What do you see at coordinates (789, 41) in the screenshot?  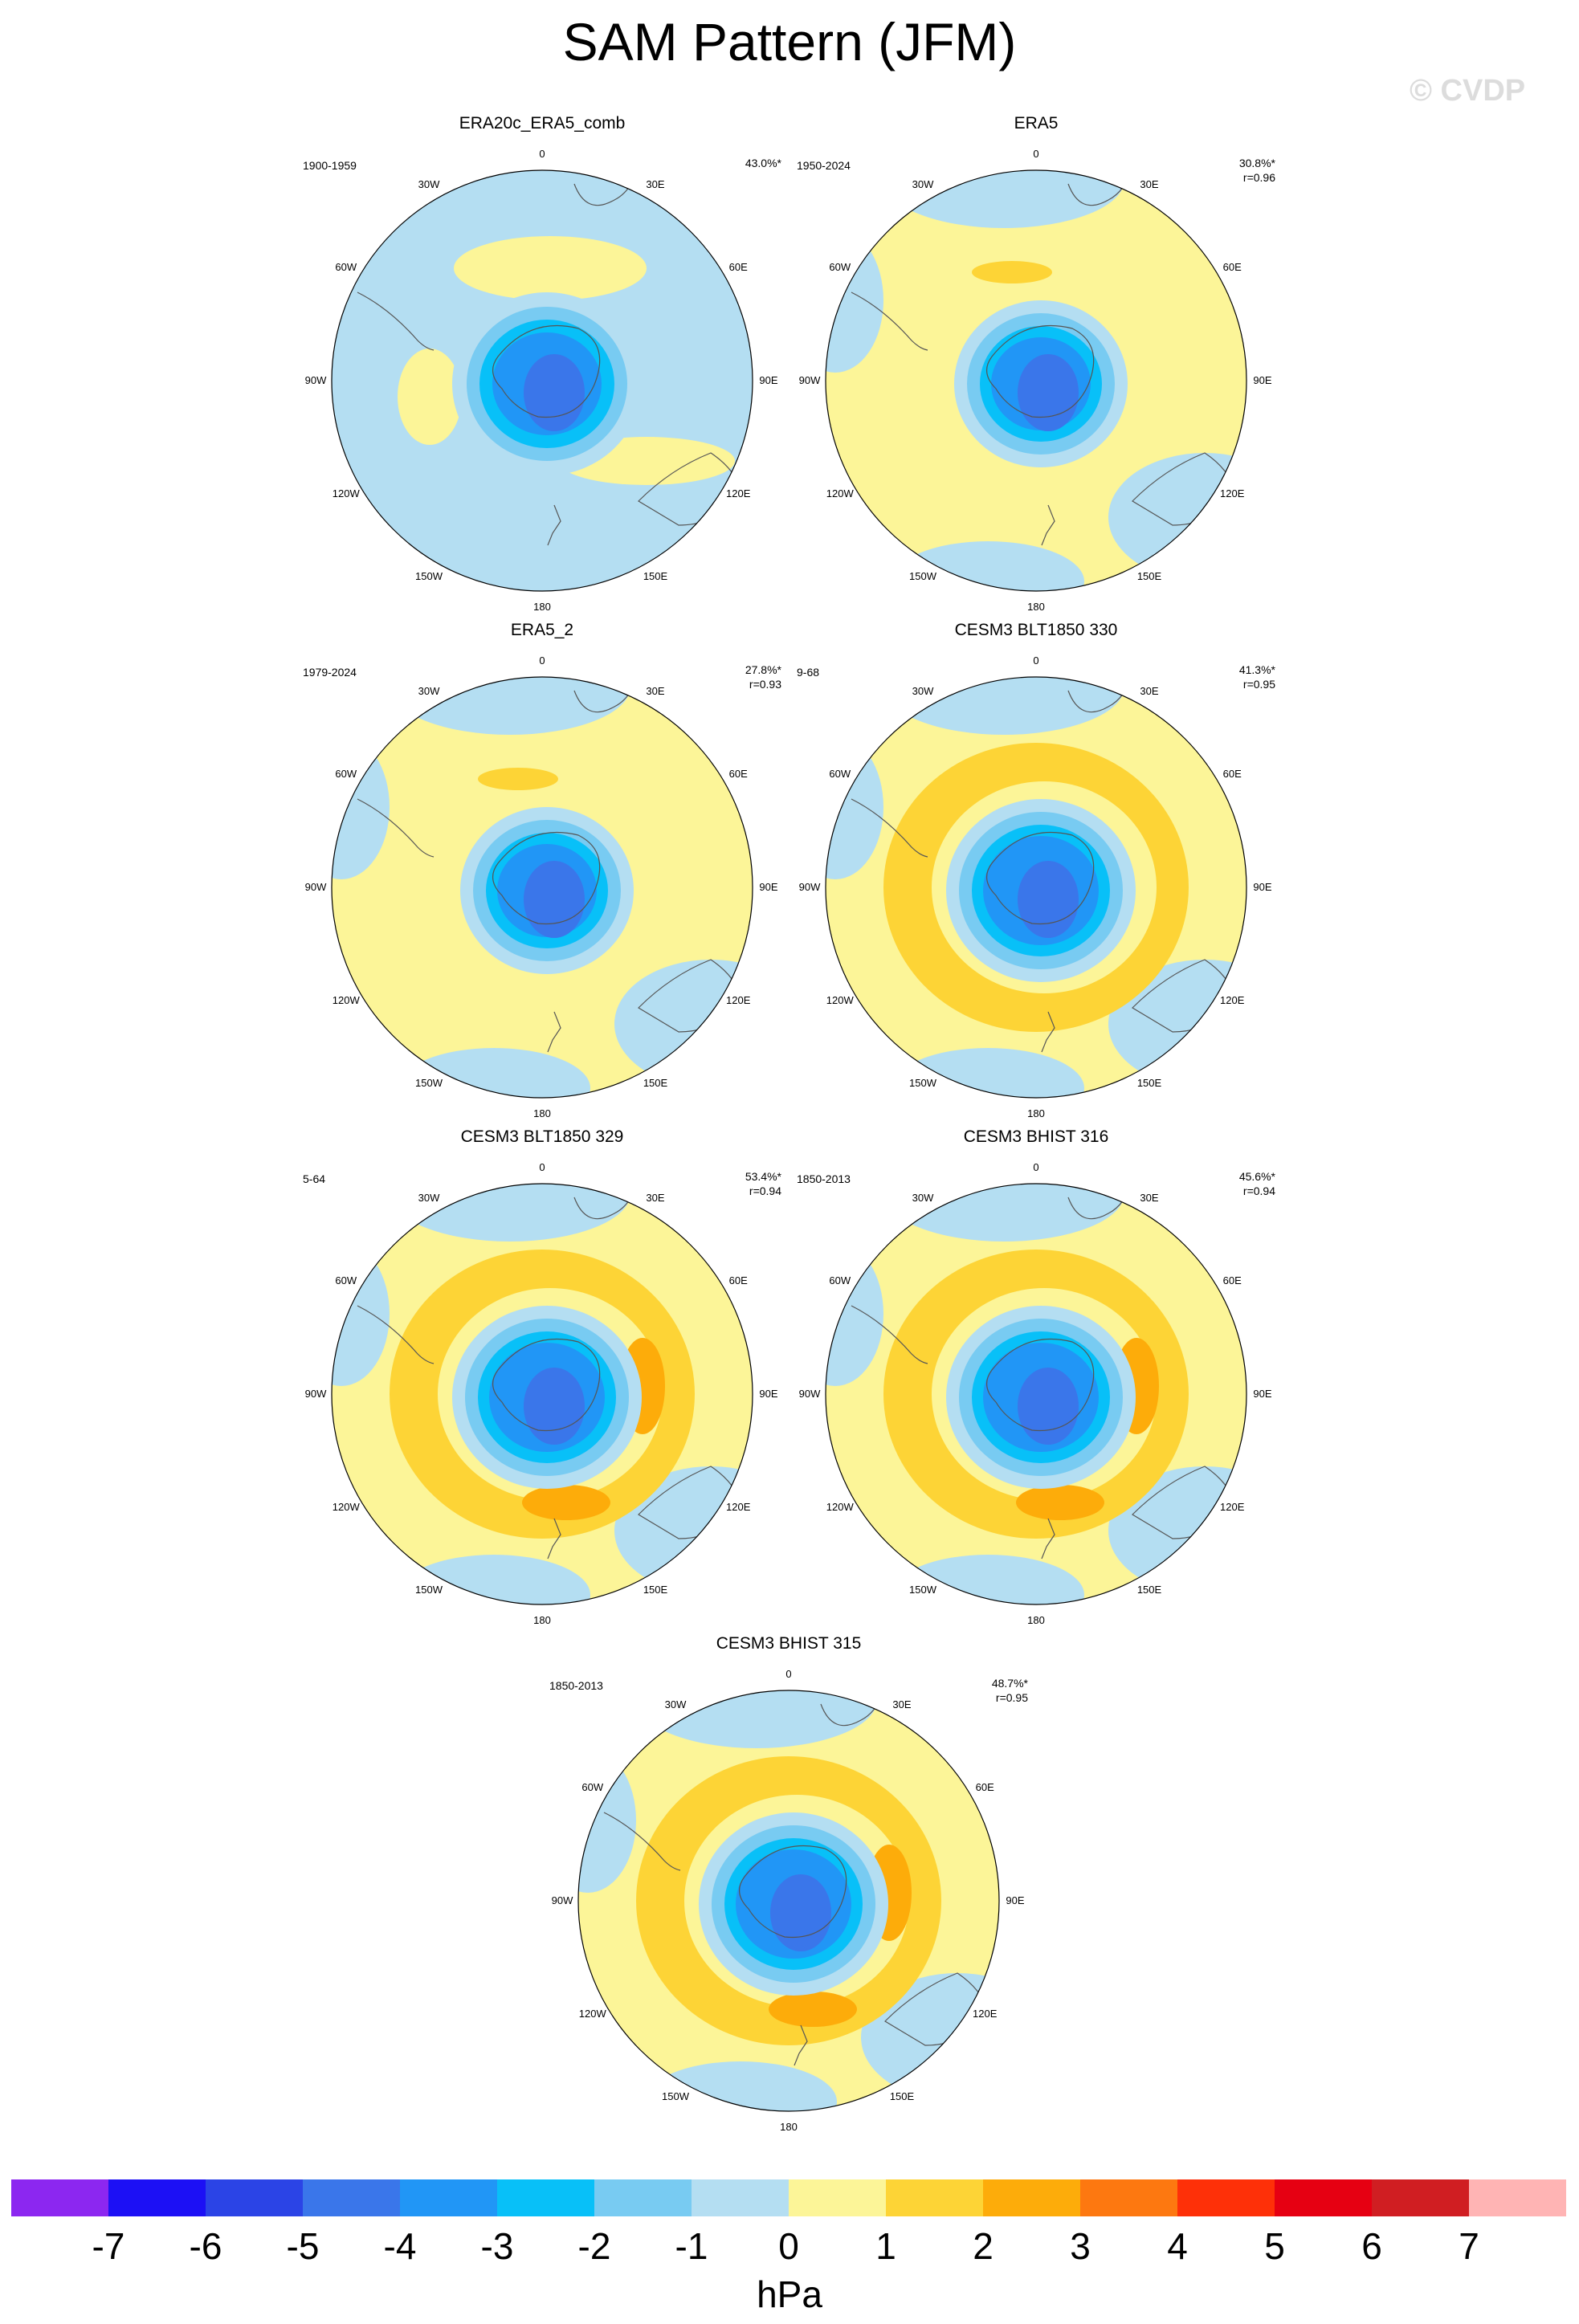 I see `figure-title: SAM Pattern (JFM)` at bounding box center [789, 41].